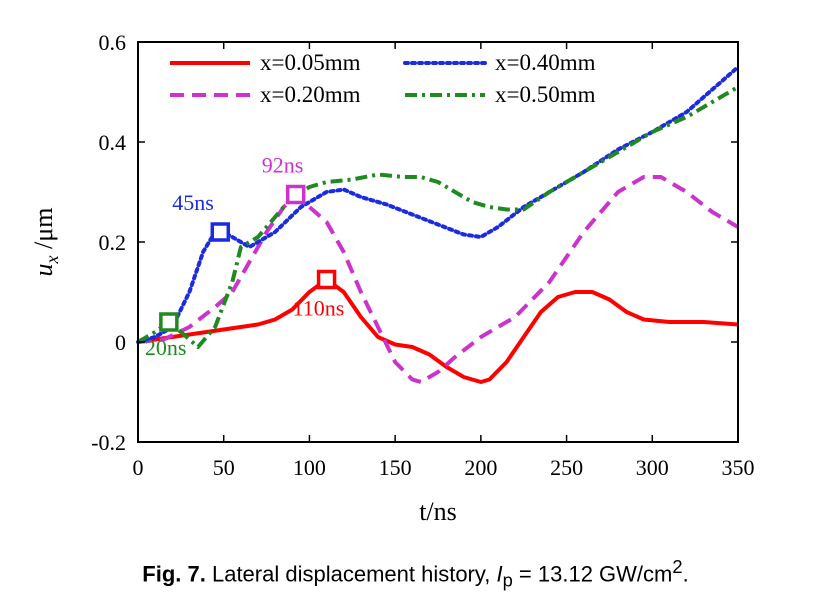  Describe the element at coordinates (438, 511) in the screenshot. I see `x-axis-label: t/ns` at that location.